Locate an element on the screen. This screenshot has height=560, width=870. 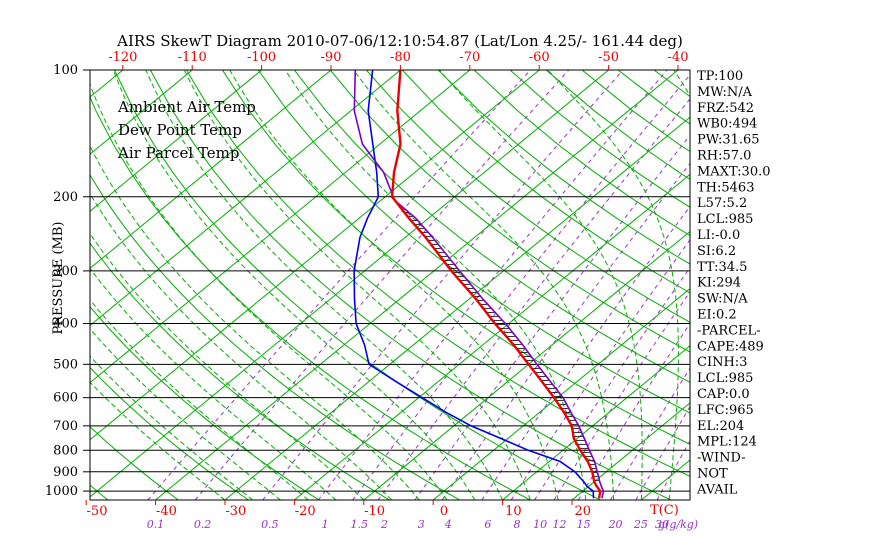
pressure-tick-label: 600 is located at coordinates (65, 398).